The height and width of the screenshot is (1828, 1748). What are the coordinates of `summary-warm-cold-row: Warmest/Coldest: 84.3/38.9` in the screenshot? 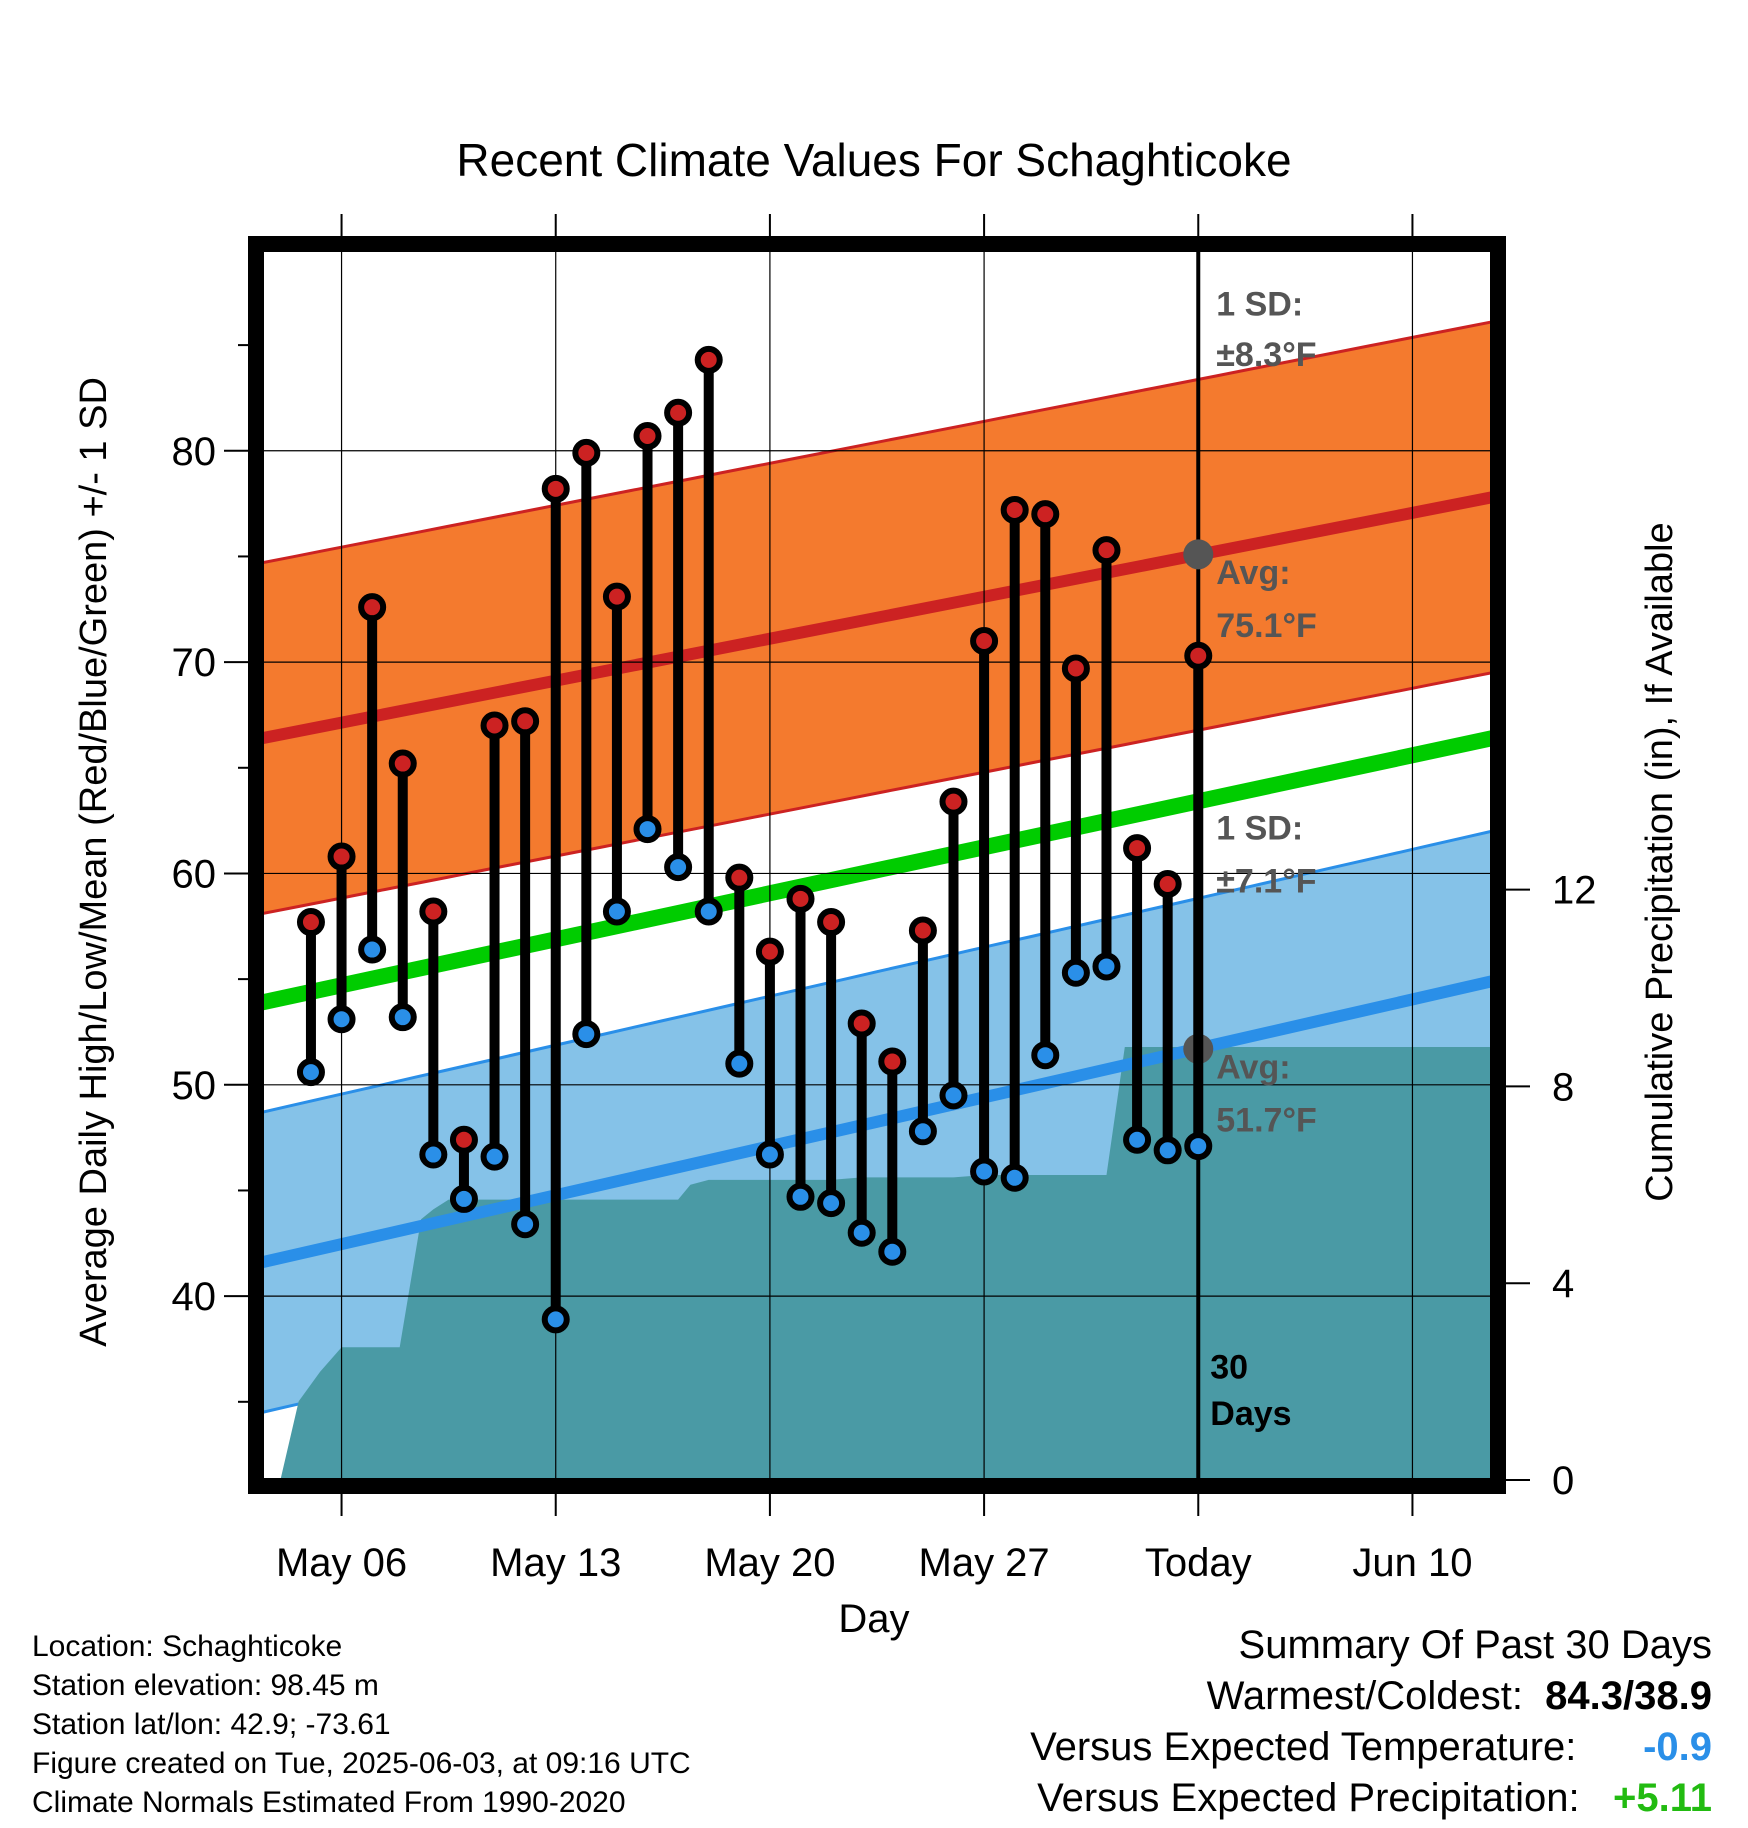 It's located at (1371, 1696).